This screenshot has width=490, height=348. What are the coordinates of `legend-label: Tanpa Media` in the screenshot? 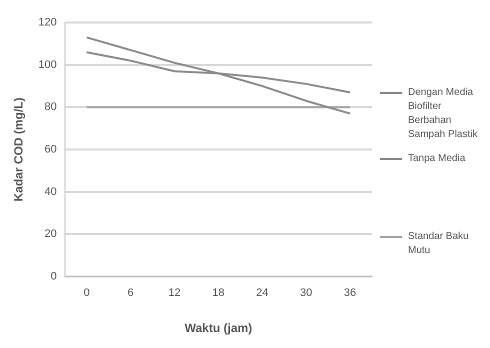 It's located at (437, 159).